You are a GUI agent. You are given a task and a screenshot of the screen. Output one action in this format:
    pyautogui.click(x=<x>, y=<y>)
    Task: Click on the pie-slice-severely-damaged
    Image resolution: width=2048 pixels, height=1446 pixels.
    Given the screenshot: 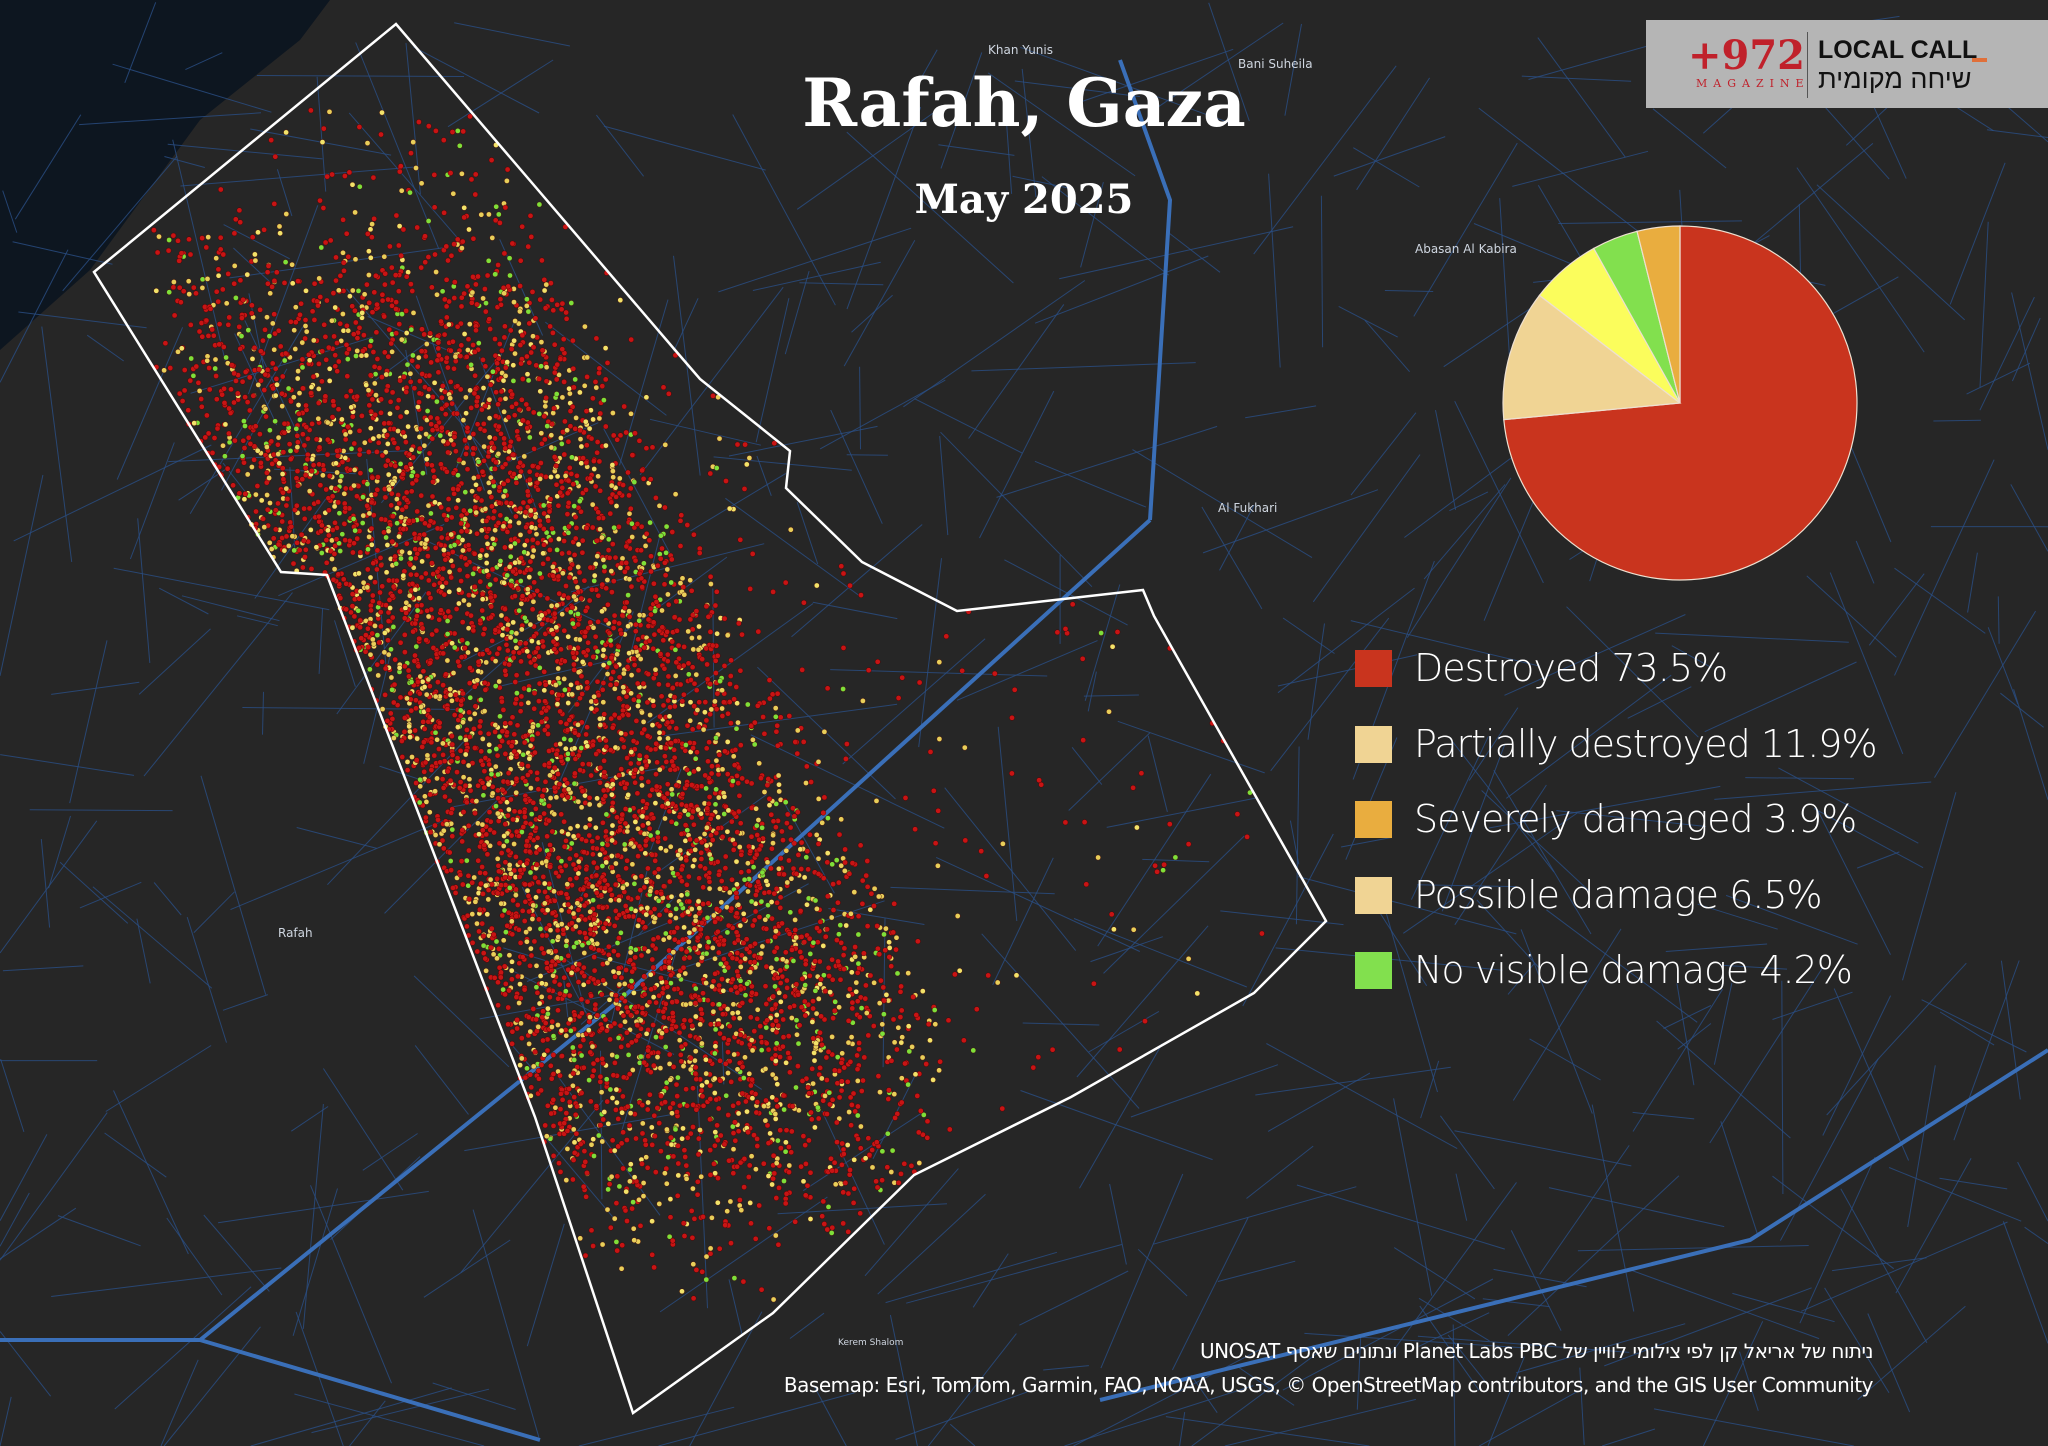 What is the action you would take?
    pyautogui.click(x=1658, y=314)
    